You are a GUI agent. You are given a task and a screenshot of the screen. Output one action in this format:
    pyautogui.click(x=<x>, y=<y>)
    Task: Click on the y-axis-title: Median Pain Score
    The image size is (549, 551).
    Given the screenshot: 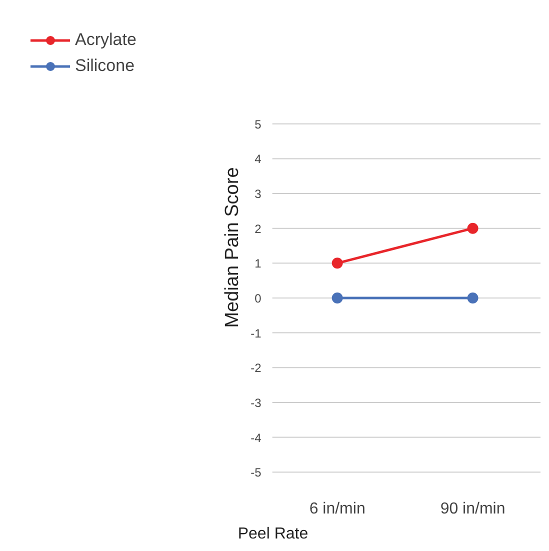 What is the action you would take?
    pyautogui.click(x=232, y=247)
    